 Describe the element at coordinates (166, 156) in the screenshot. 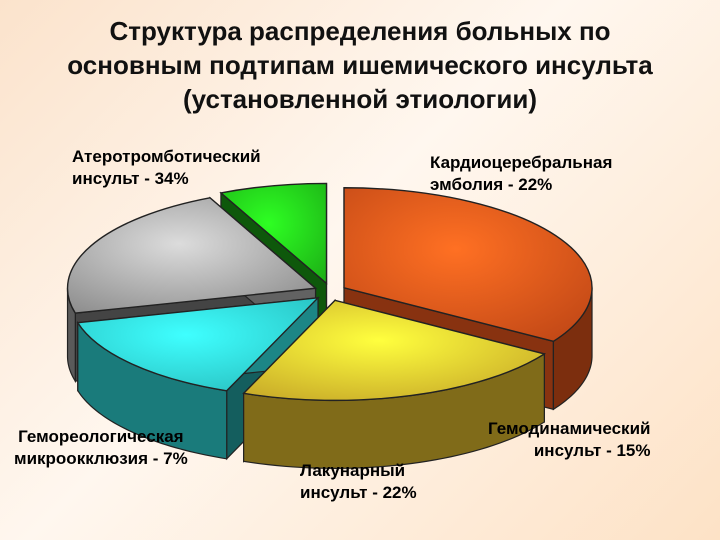

I see `label-atherothrombotic-line-1: Атеротромботический` at that location.